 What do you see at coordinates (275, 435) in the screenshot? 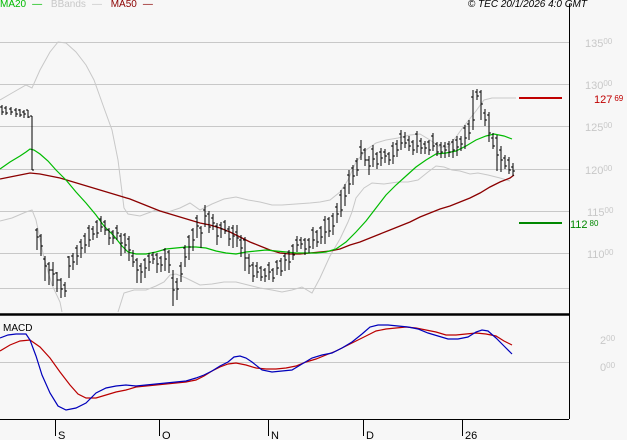
I see `x-tick-n: N` at bounding box center [275, 435].